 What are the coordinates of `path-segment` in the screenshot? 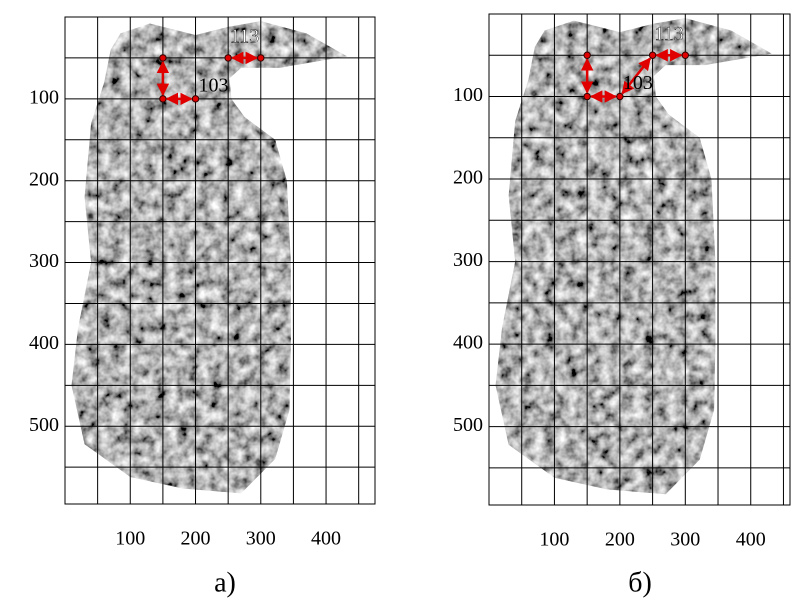 It's located at (636, 76).